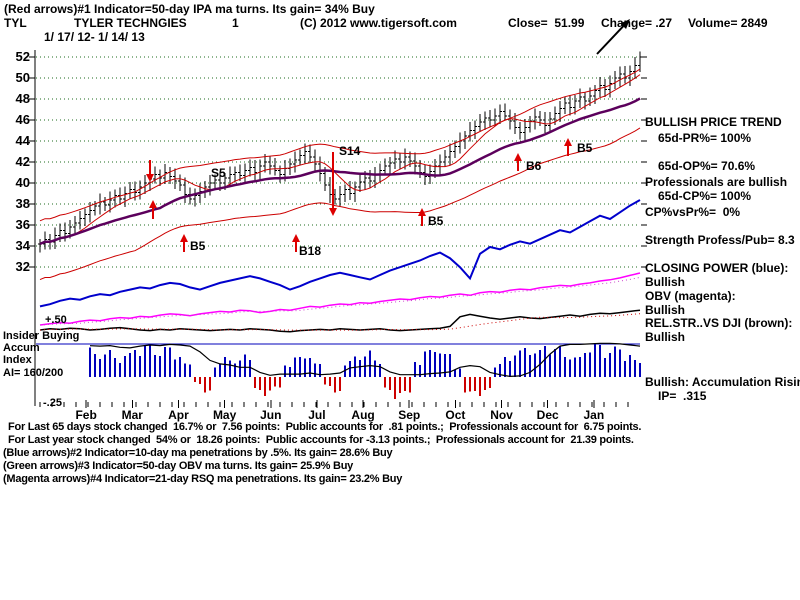  Describe the element at coordinates (690, 296) in the screenshot. I see `obv-heading: OBV (magenta):` at that location.